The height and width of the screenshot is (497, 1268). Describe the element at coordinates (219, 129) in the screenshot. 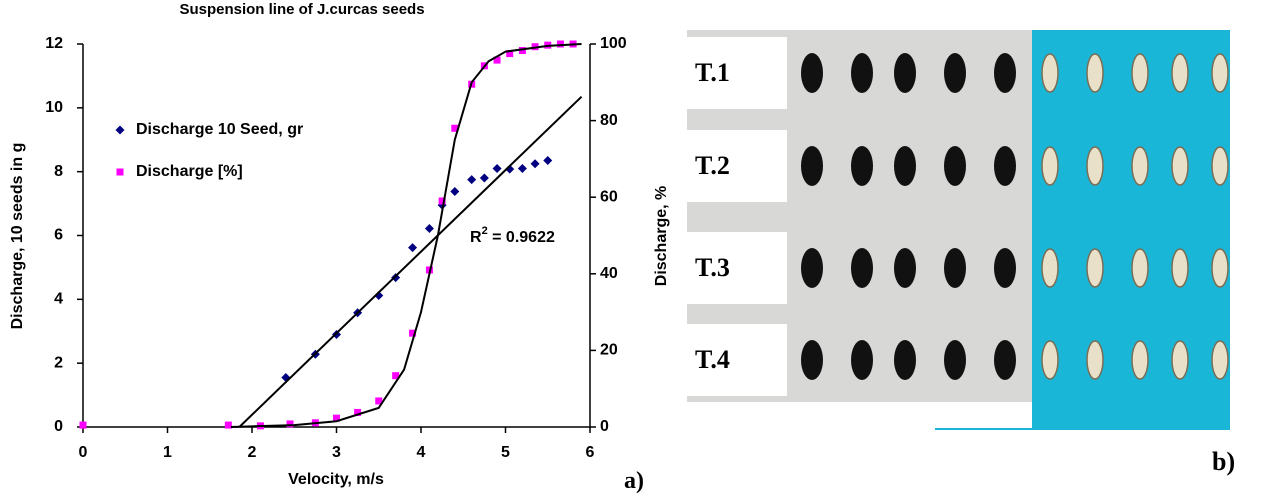

I see `legend-label: Discharge 10 Seed, gr` at that location.